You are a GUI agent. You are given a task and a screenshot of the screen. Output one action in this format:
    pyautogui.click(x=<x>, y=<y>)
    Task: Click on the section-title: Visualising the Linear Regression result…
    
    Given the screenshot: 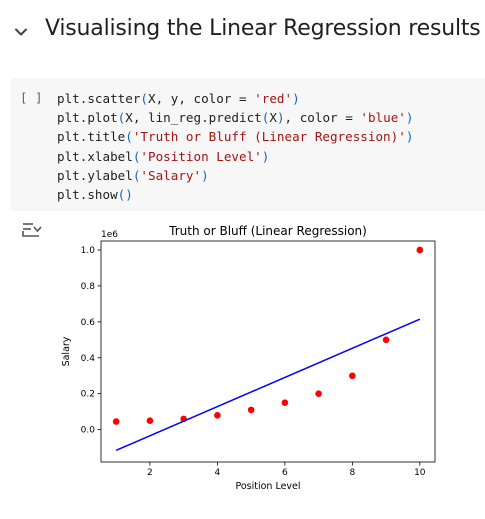 What is the action you would take?
    pyautogui.click(x=263, y=28)
    